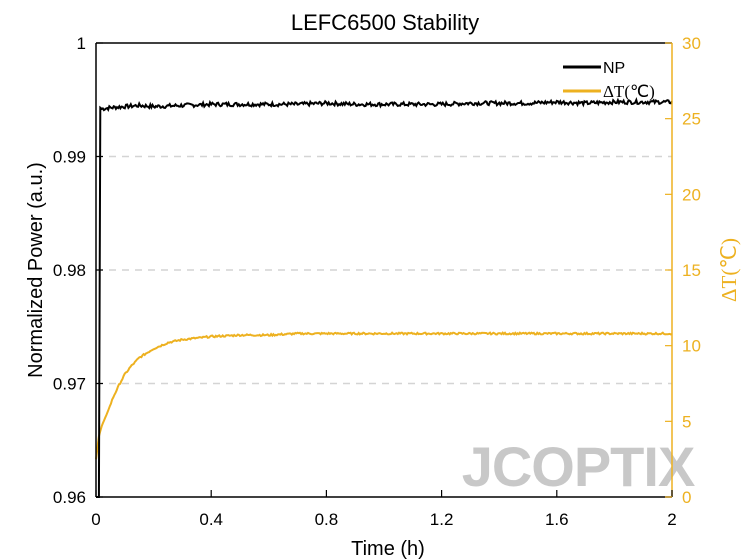  Describe the element at coordinates (69, 270) in the screenshot. I see `left-tick-label: 0.98` at that location.